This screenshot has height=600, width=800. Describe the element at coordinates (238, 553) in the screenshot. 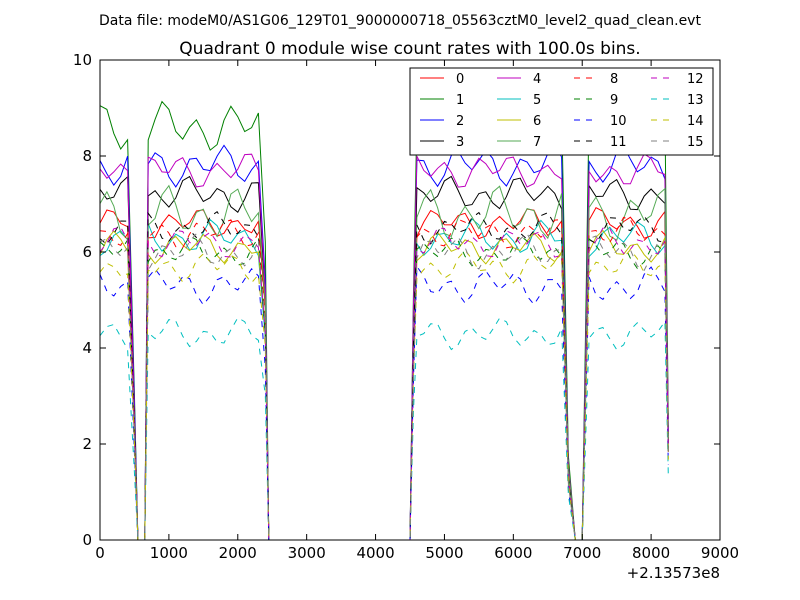

I see `x-tick-label: 2000` at that location.